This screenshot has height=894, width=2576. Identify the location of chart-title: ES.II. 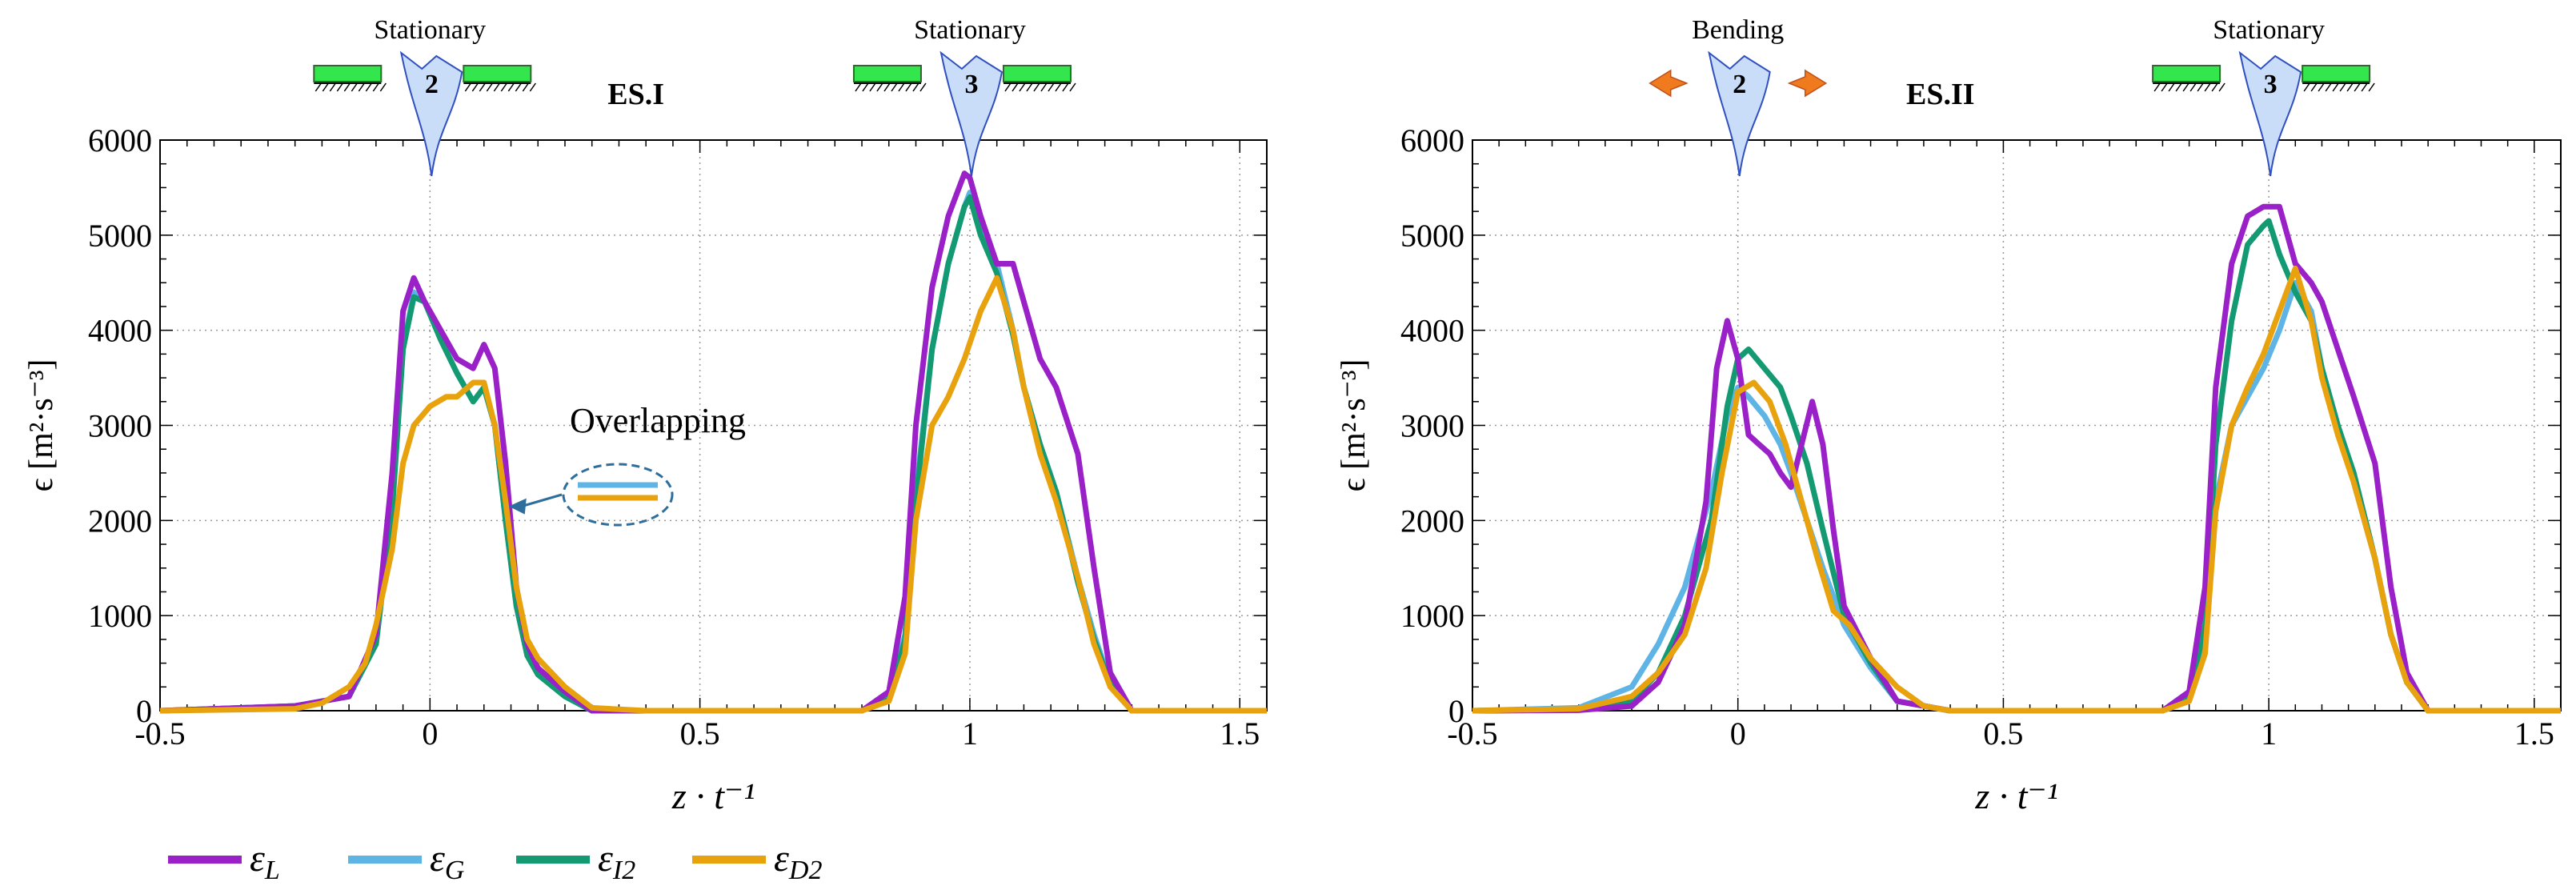
(1940, 94).